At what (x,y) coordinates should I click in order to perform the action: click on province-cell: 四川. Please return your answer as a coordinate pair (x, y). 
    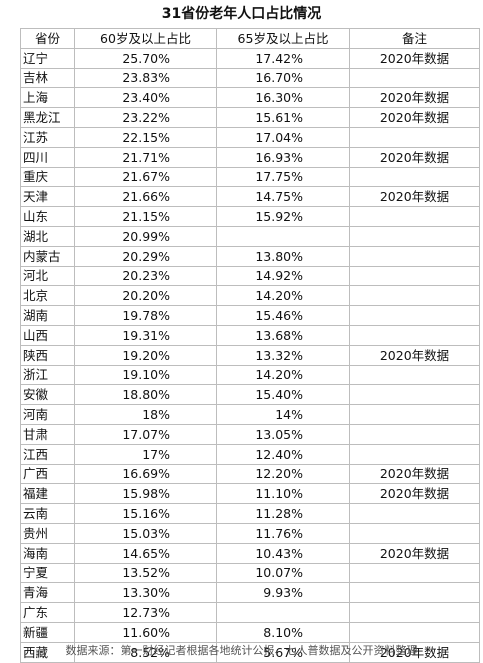
    Looking at the image, I should click on (47, 157).